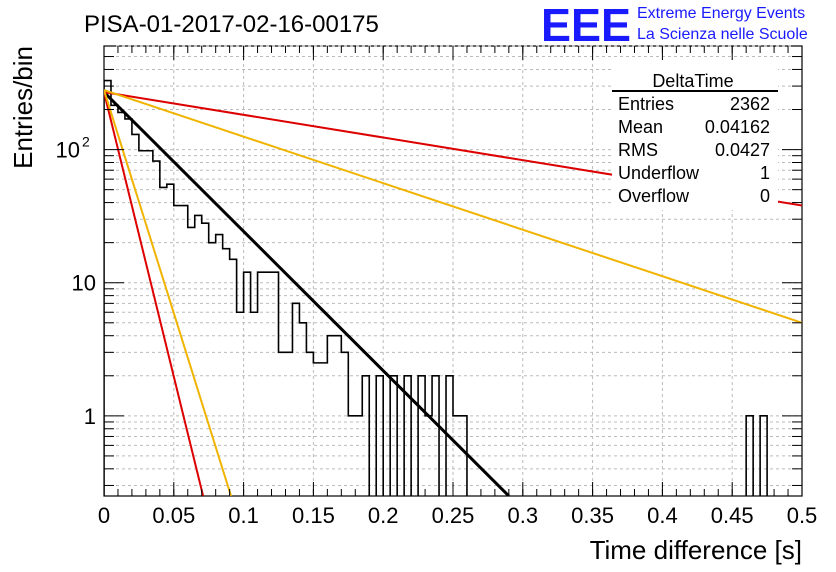 This screenshot has width=836, height=572. I want to click on x-tick-label: 0.25, so click(453, 515).